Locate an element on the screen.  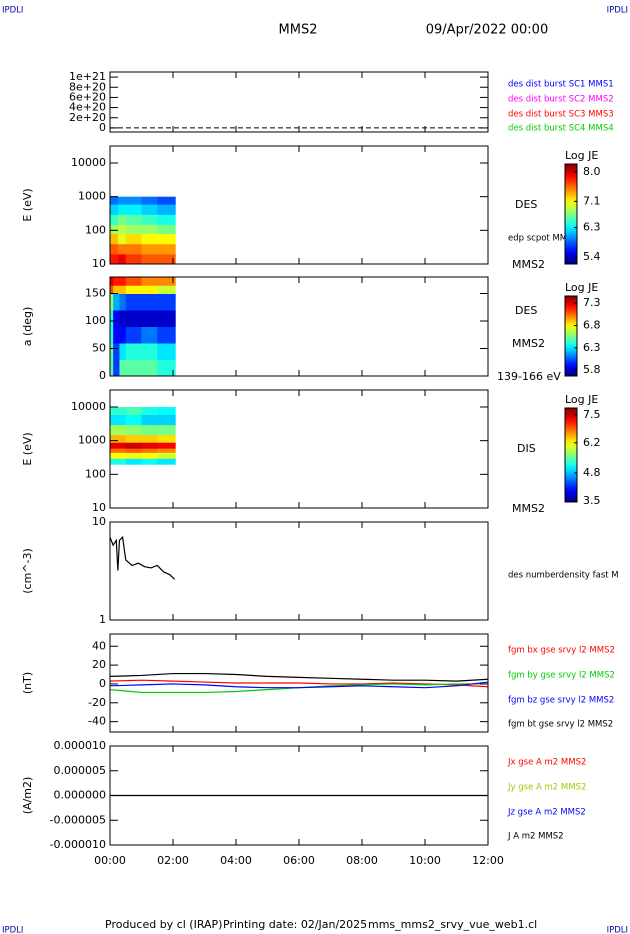
y-tick-label: -40 is located at coordinates (97, 721).